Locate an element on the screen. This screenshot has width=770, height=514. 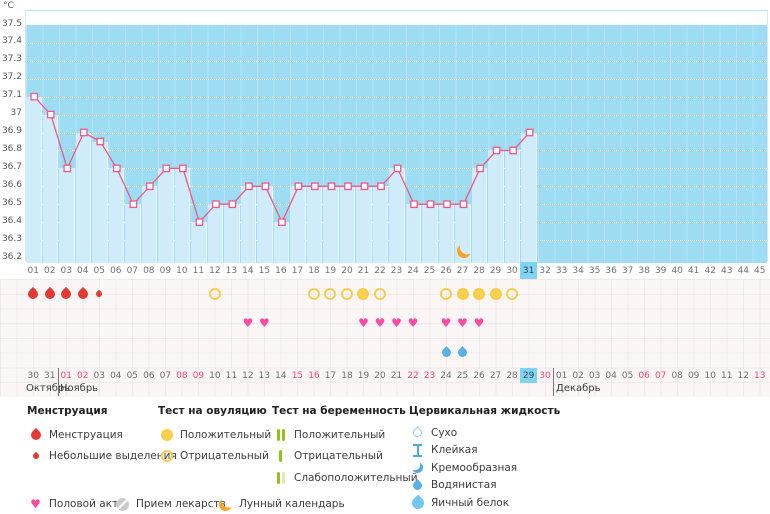
cycle-day-cell: 02 is located at coordinates (50, 270).